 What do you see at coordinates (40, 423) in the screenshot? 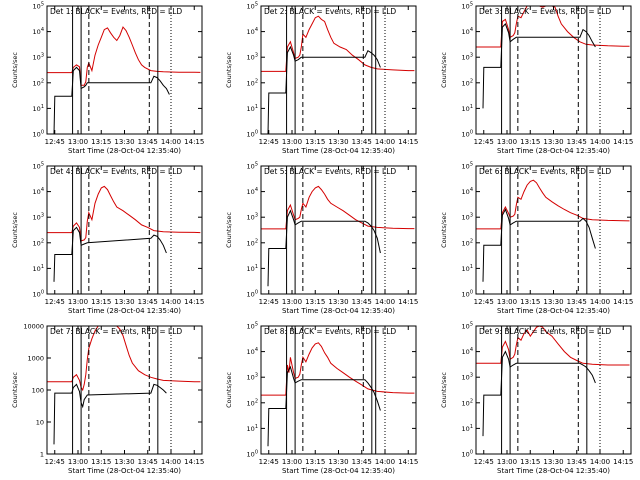
I see `y-tick-label: 10` at bounding box center [40, 423].